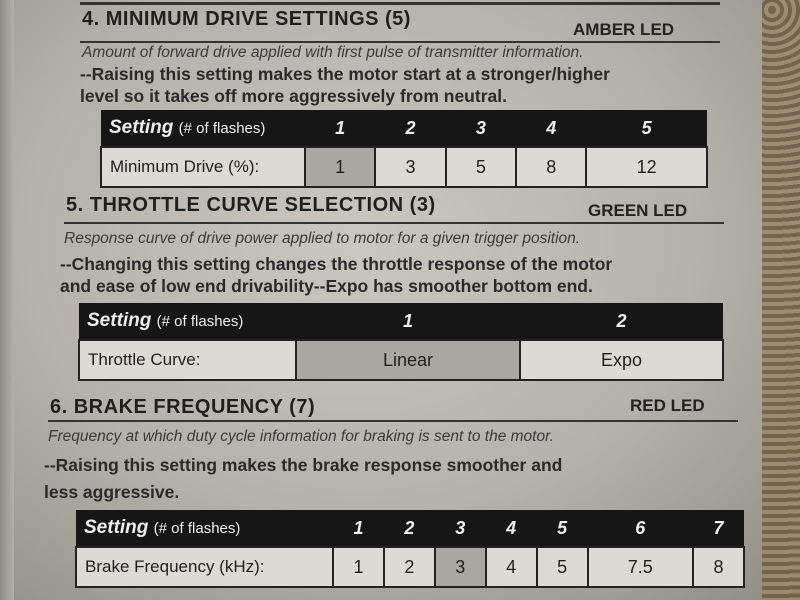 The image size is (800, 600). I want to click on table-header-row: Setting (# of flashes) 1 2, so click(401, 321).